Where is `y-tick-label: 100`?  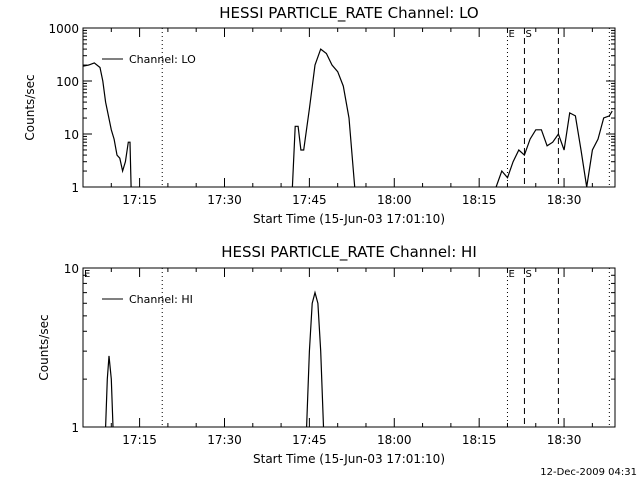
y-tick-label: 100 is located at coordinates (67, 82).